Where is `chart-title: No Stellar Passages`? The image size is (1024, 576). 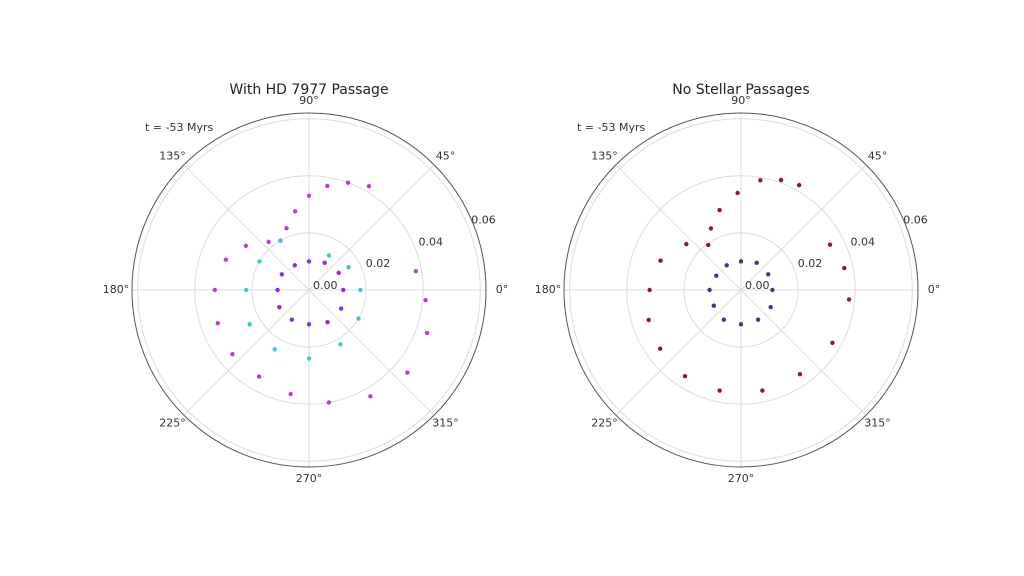
chart-title: No Stellar Passages is located at coordinates (740, 90).